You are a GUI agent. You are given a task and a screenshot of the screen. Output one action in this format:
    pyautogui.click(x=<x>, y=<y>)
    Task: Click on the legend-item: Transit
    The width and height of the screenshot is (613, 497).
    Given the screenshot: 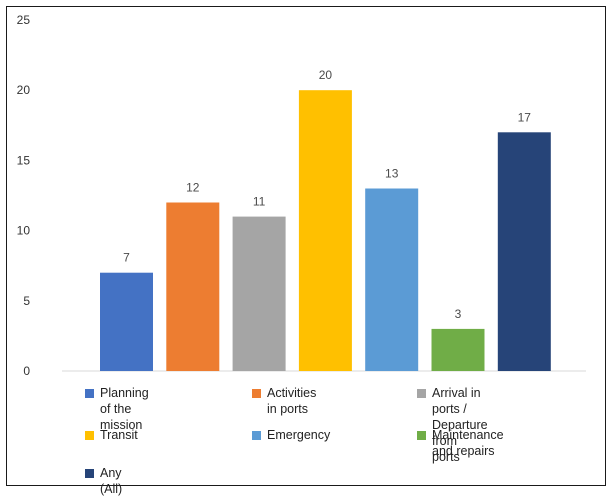 What is the action you would take?
    pyautogui.click(x=111, y=435)
    